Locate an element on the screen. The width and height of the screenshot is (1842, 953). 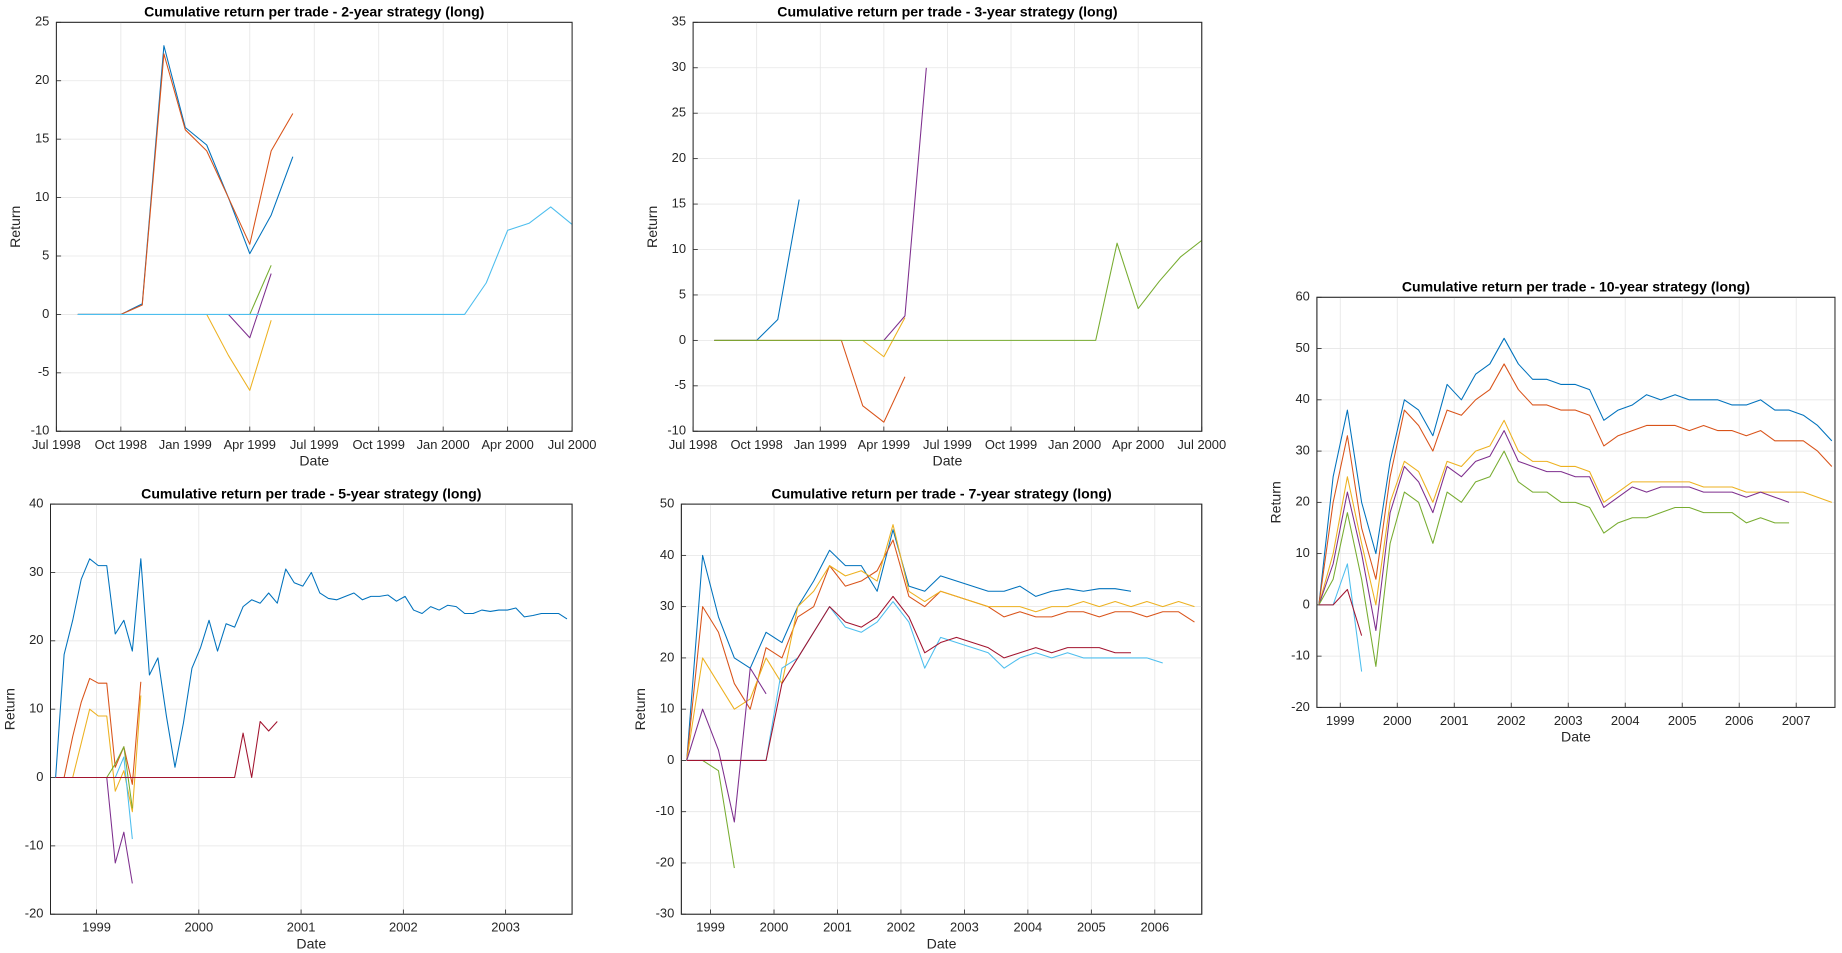
y-tick-label: 60 is located at coordinates (1302, 296).